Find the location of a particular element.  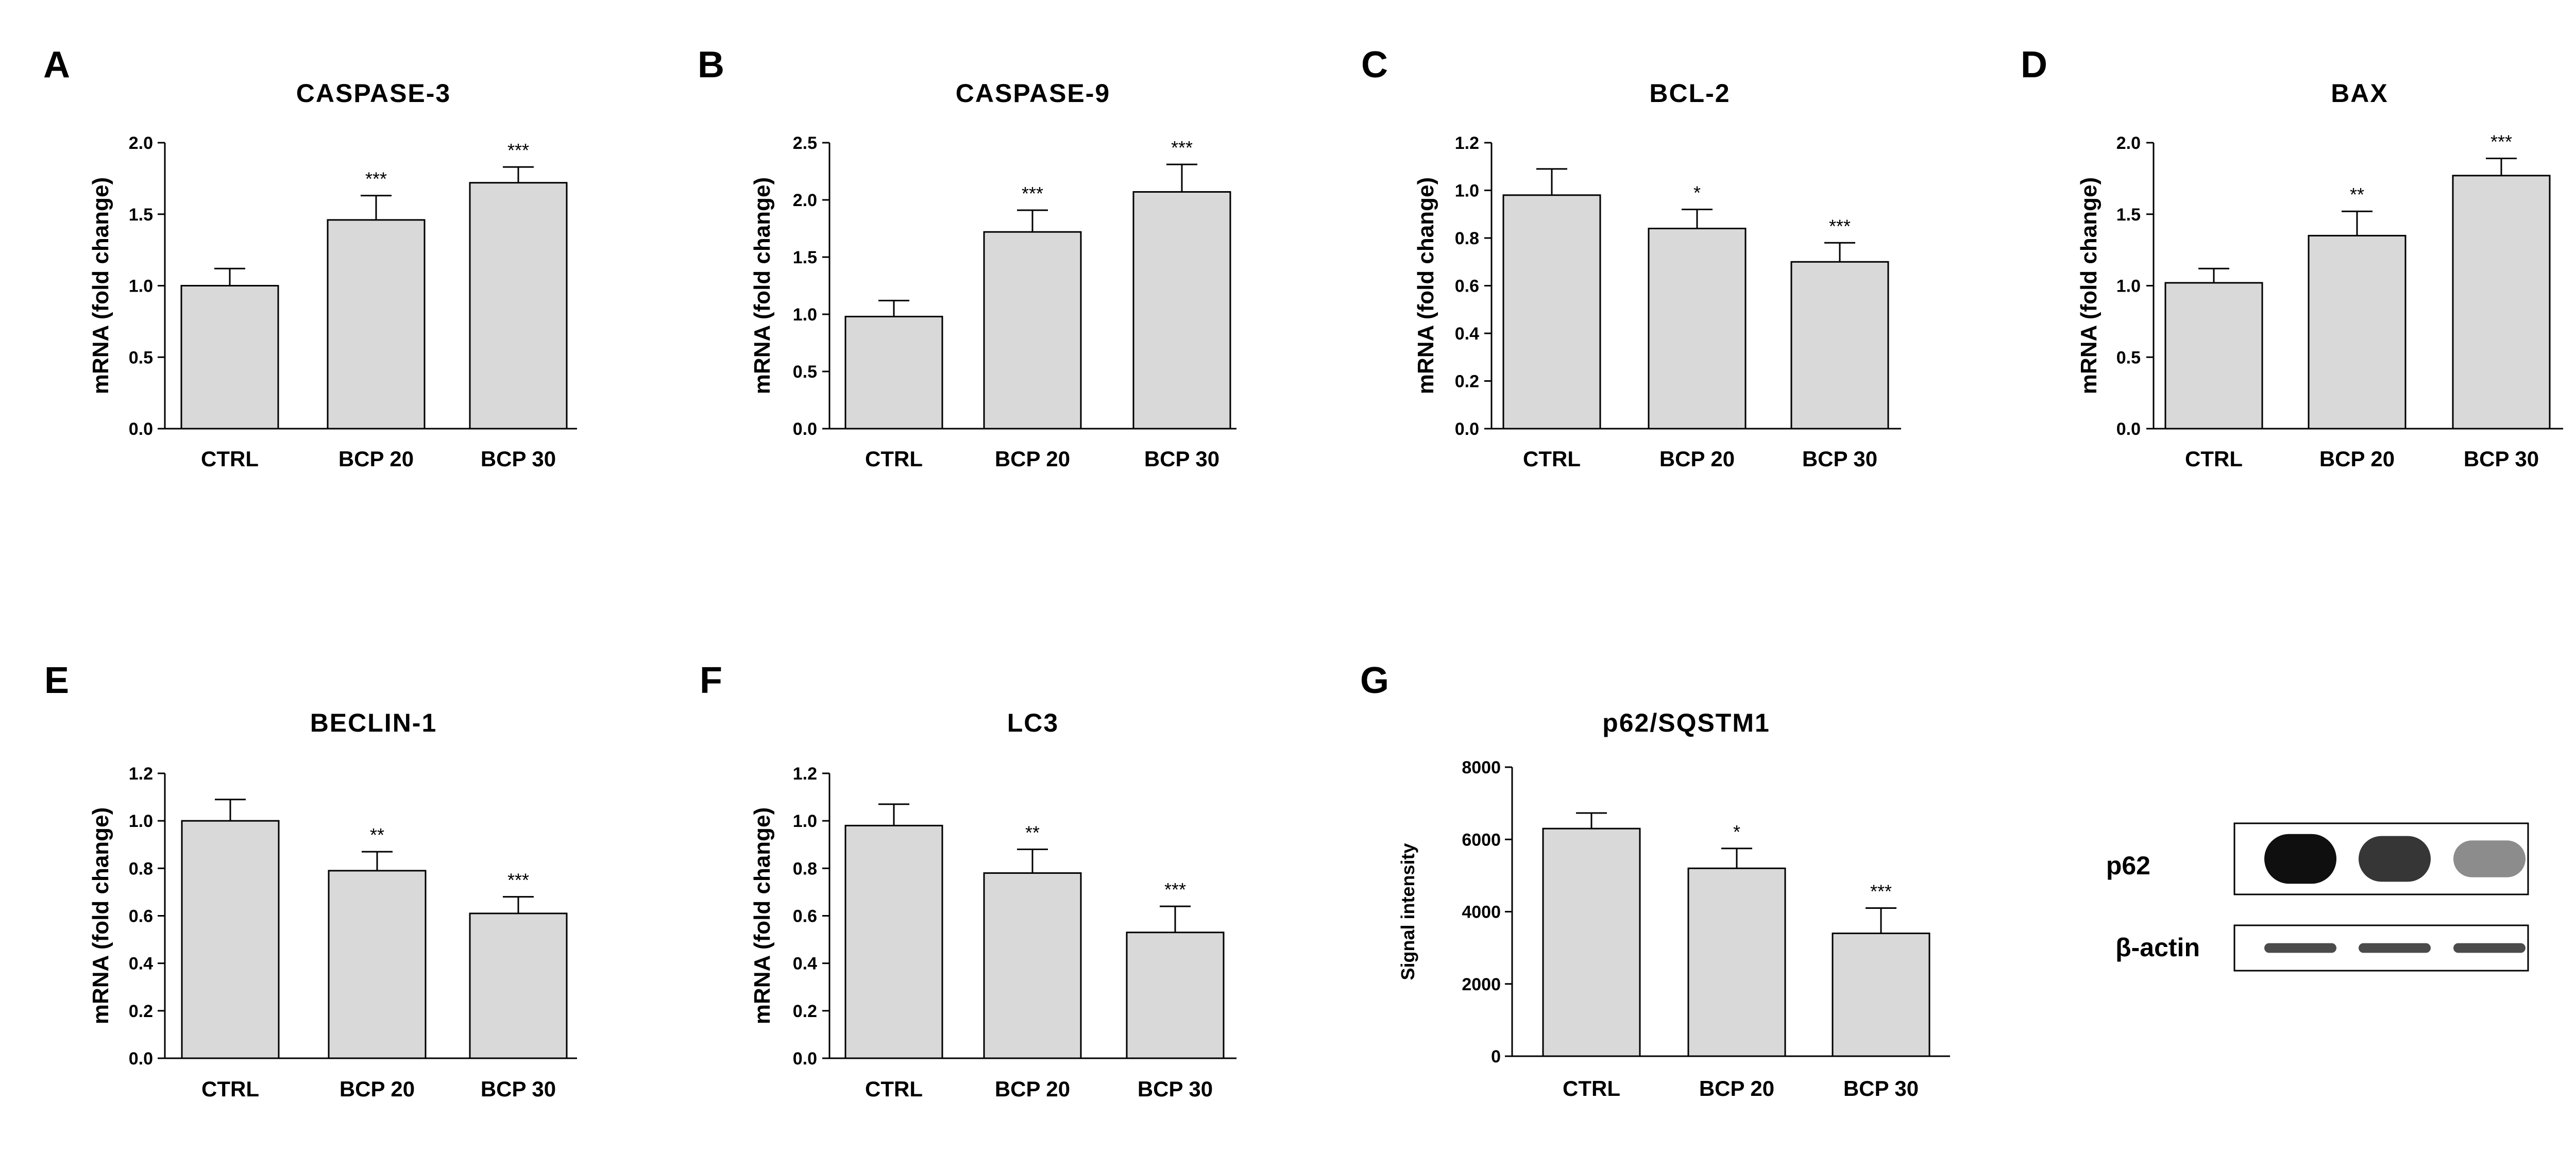

y-tick-label-b: 2.5 is located at coordinates (805, 143).